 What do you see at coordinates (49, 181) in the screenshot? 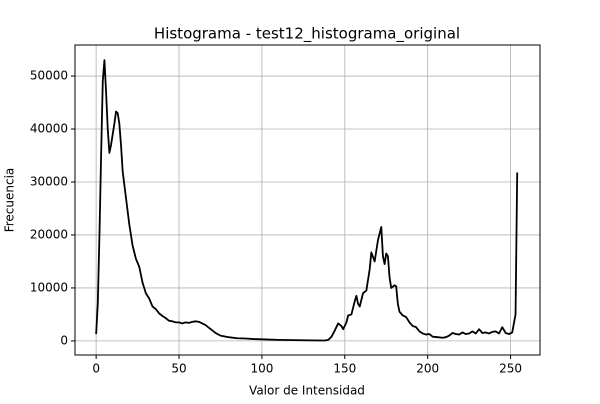
I see `y-tick-label: 30000` at bounding box center [49, 181].